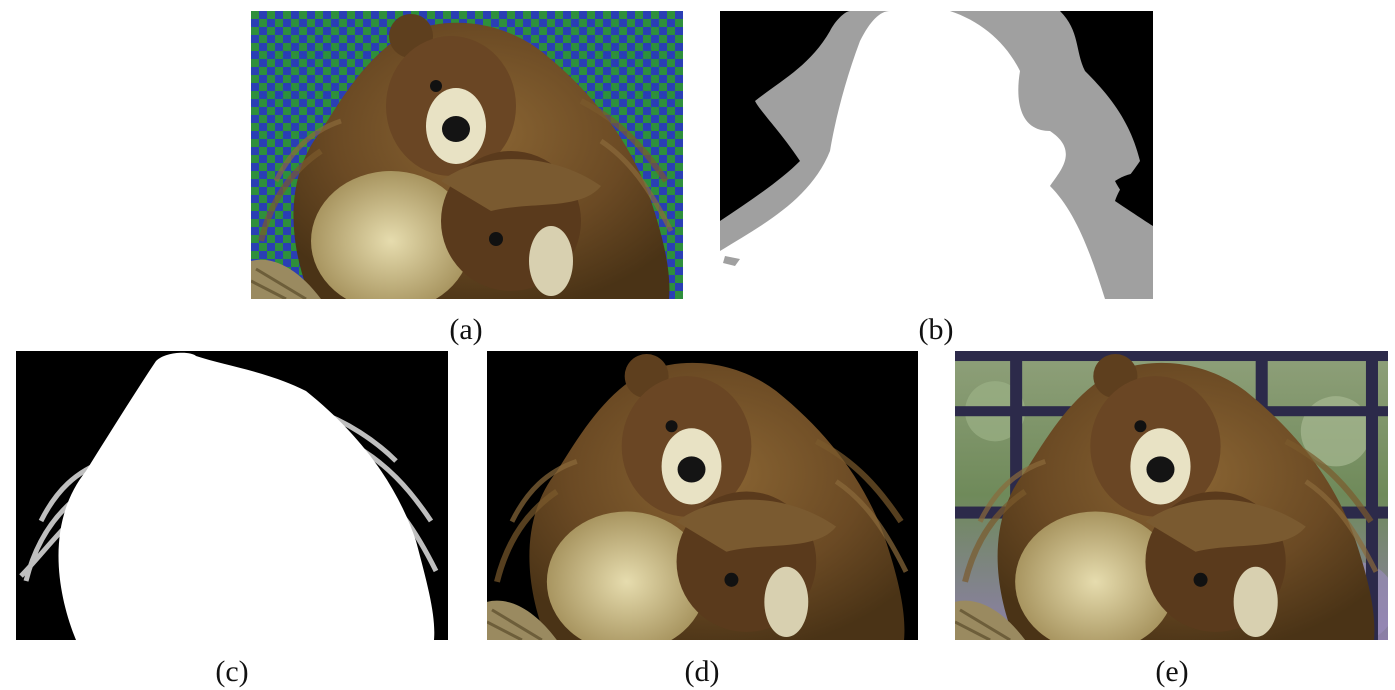  What do you see at coordinates (936, 329) in the screenshot?
I see `caption-b: (b)` at bounding box center [936, 329].